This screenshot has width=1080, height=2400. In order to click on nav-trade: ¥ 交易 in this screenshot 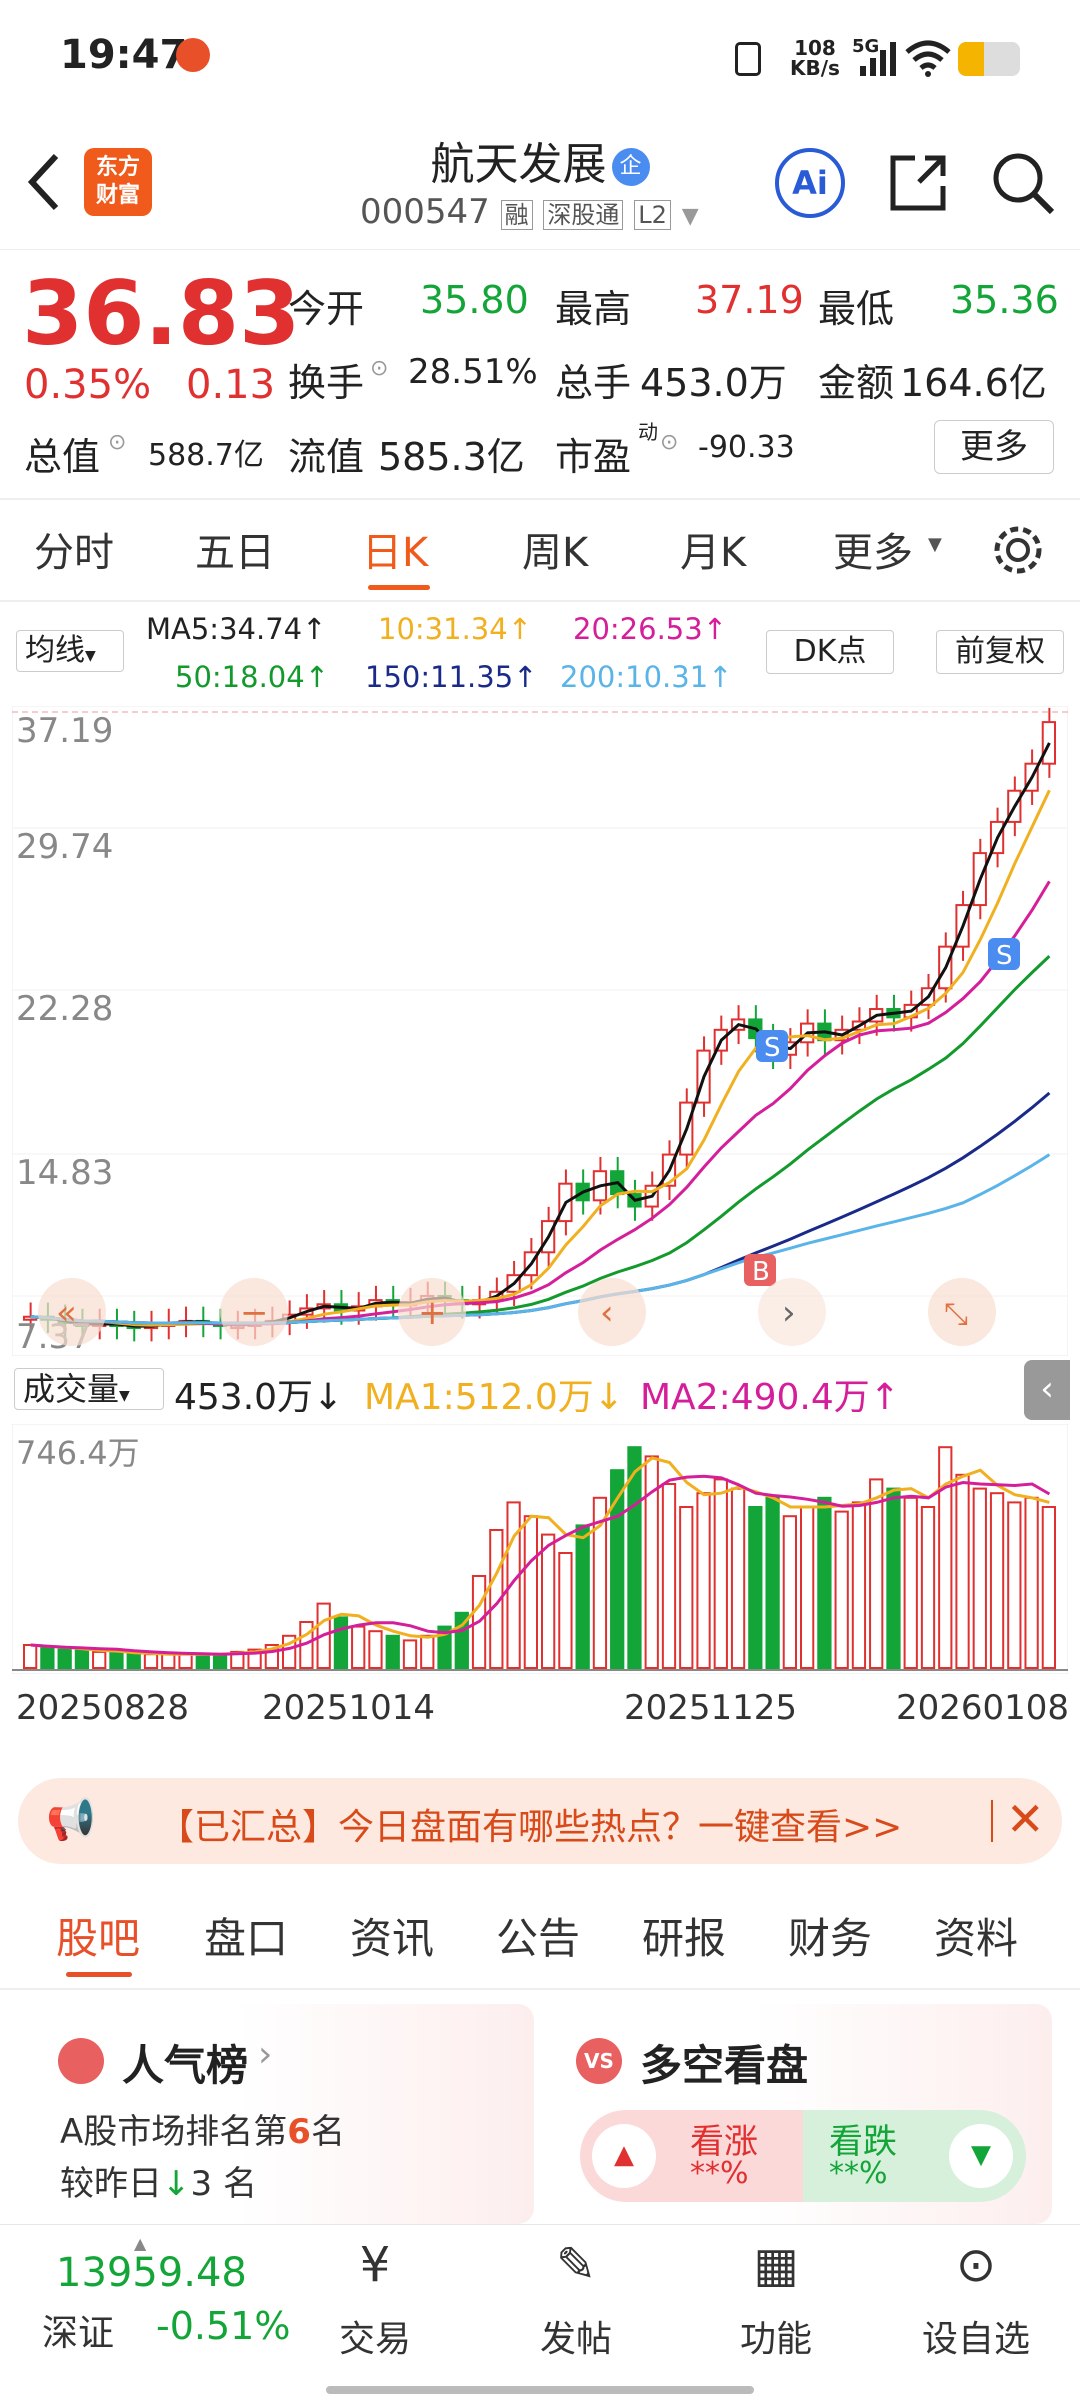, I will do `click(374, 2298)`.